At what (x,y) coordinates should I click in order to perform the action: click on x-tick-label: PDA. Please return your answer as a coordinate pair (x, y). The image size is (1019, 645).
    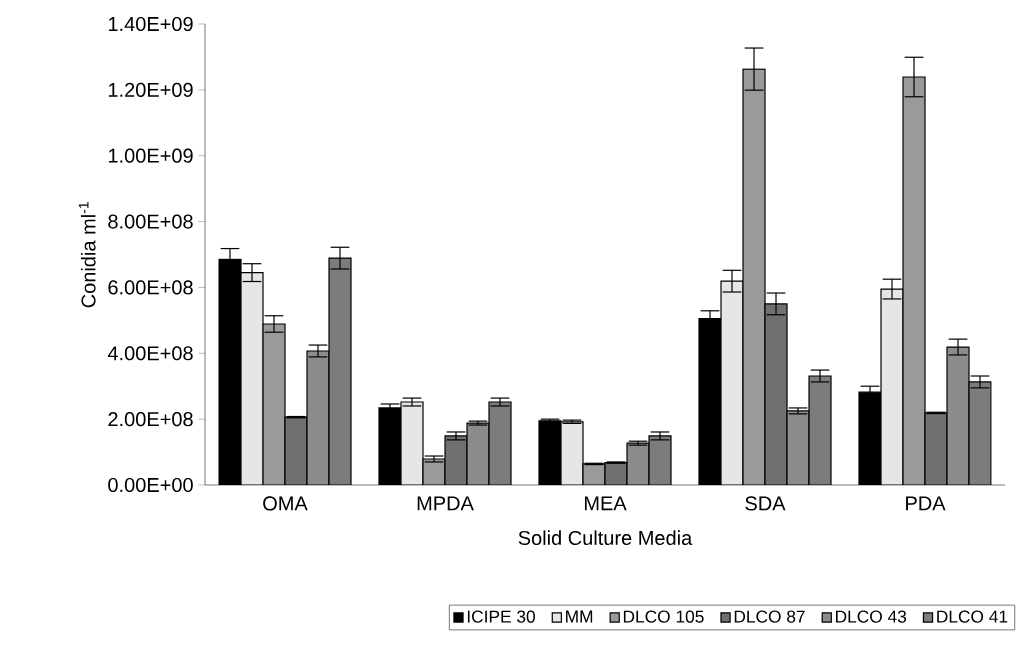
    Looking at the image, I should click on (926, 503).